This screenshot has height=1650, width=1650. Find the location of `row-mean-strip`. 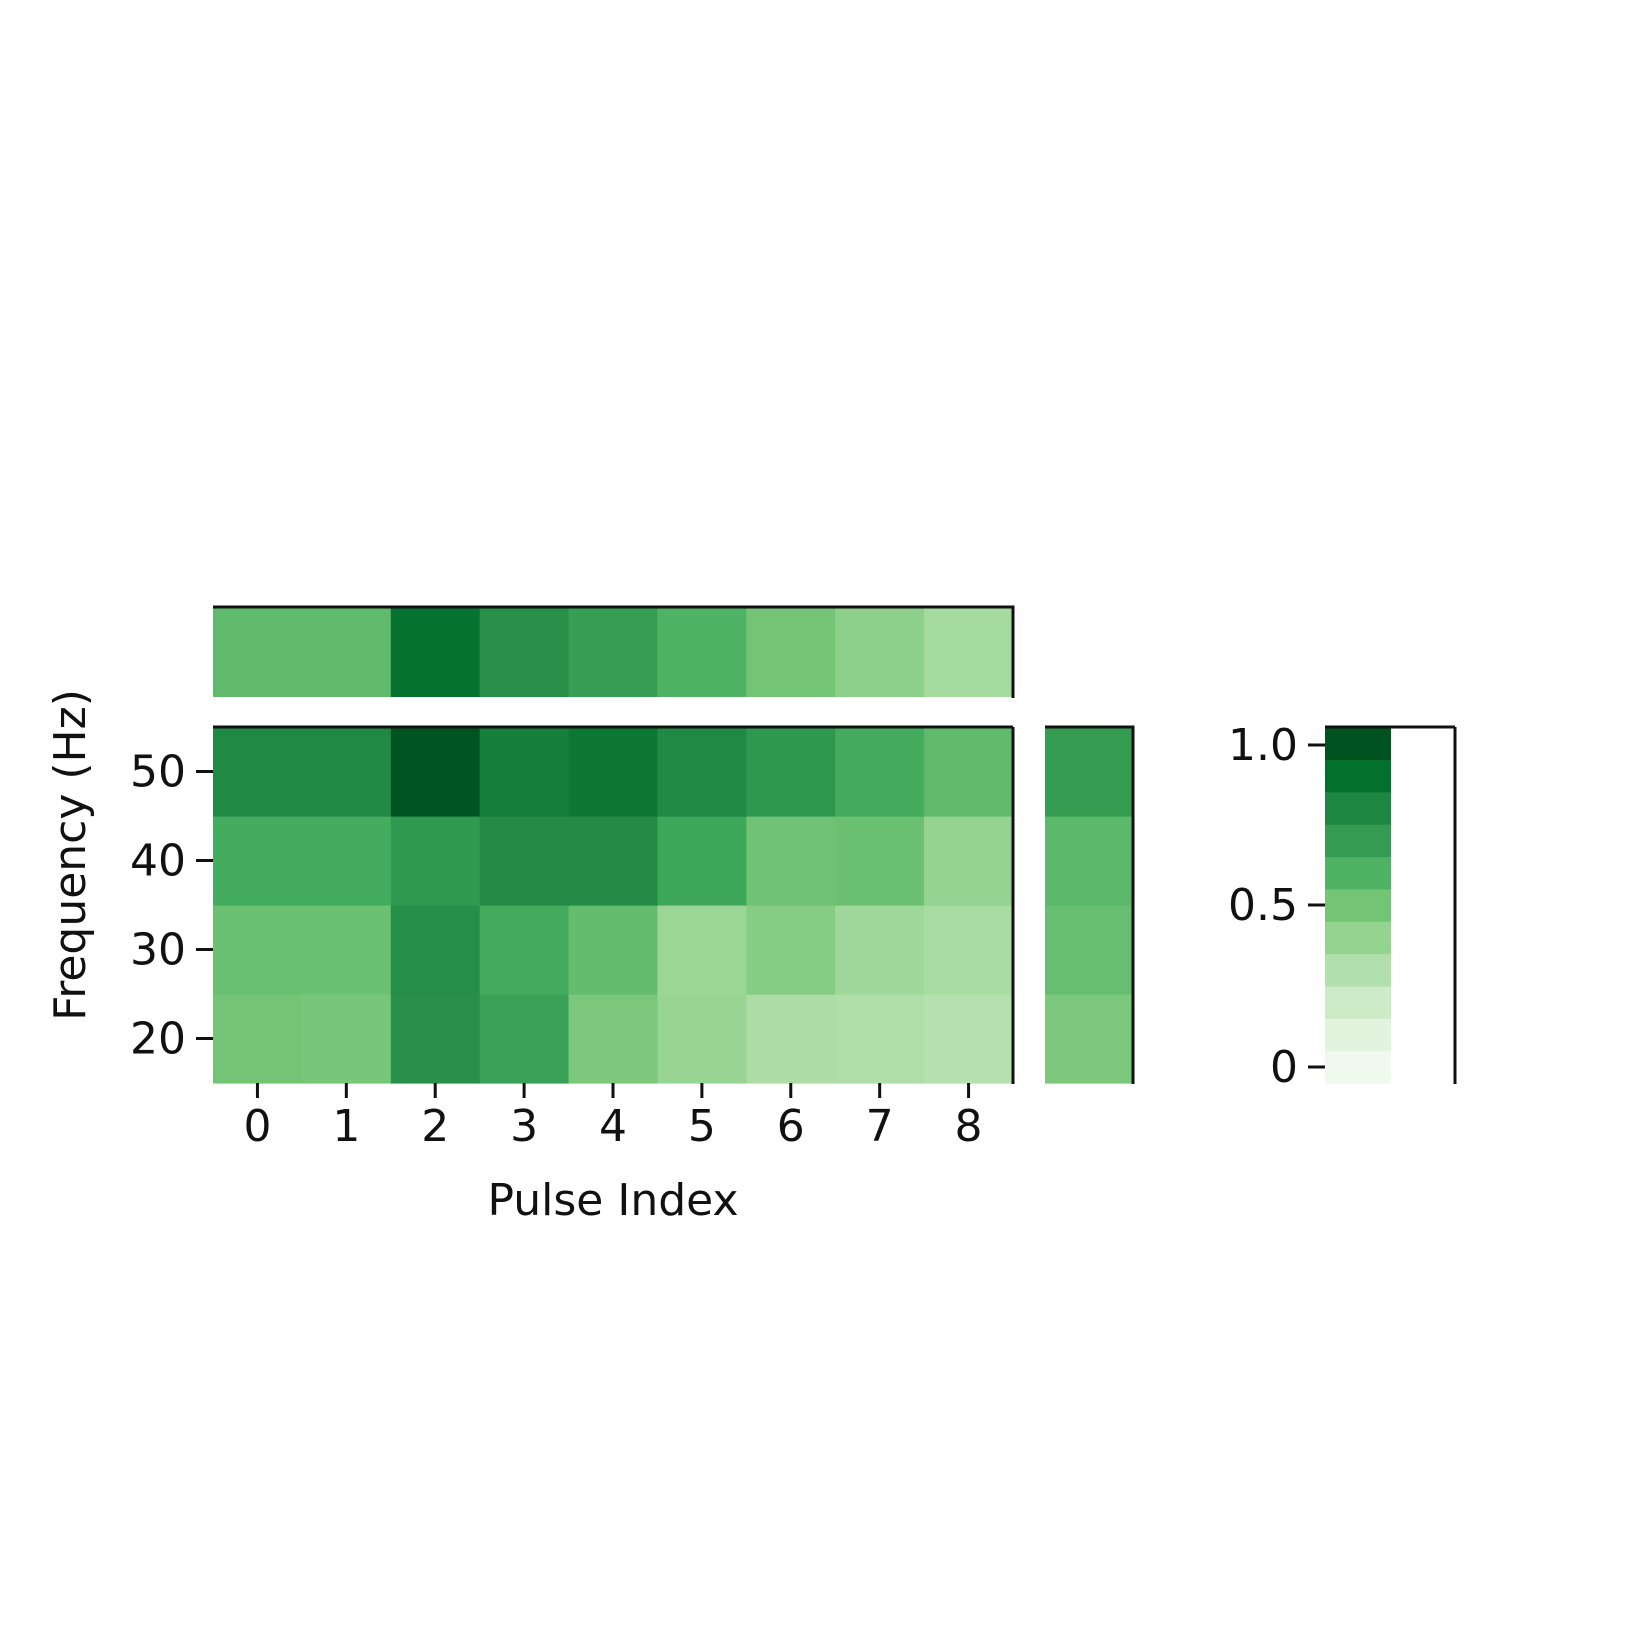

row-mean-strip is located at coordinates (1089, 905).